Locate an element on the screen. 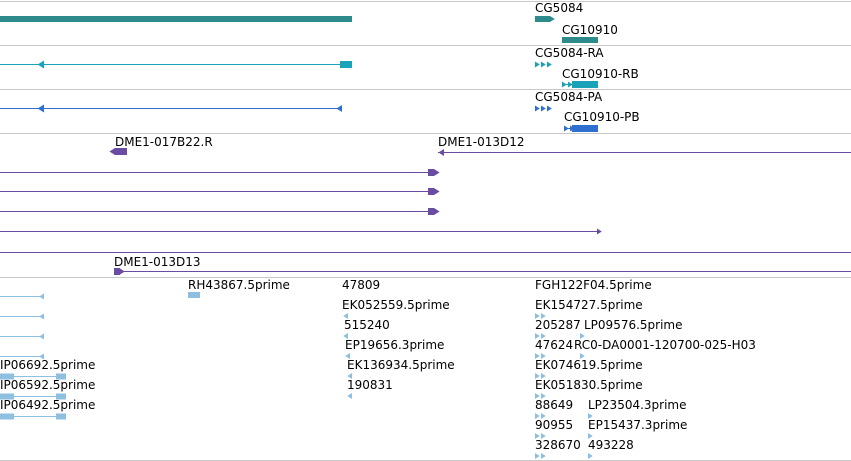 The width and height of the screenshot is (851, 461). transcript-label-cg5084-ra: CG5084-RA is located at coordinates (569, 53).